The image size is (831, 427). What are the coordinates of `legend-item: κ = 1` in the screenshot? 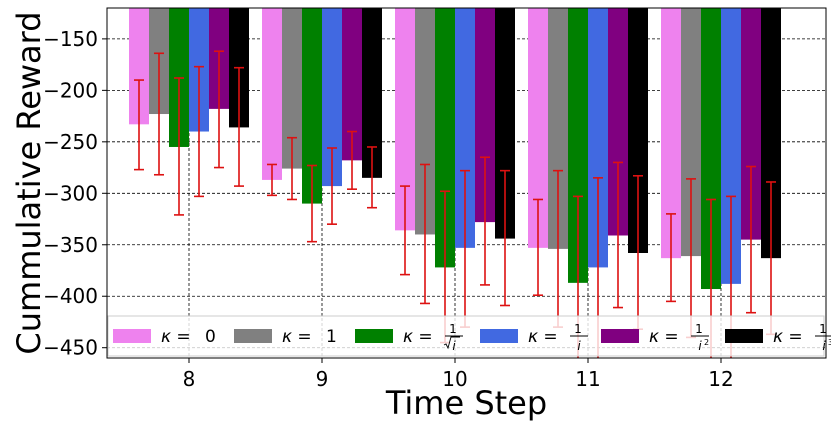 It's located at (285, 337).